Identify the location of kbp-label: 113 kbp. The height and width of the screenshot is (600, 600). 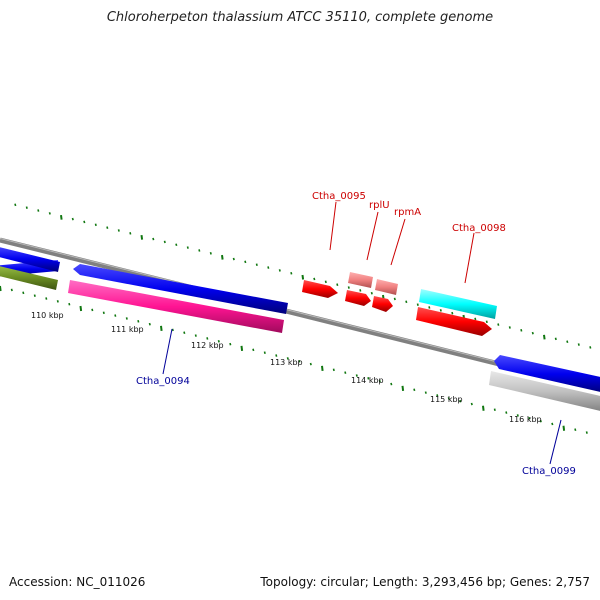
(286, 362).